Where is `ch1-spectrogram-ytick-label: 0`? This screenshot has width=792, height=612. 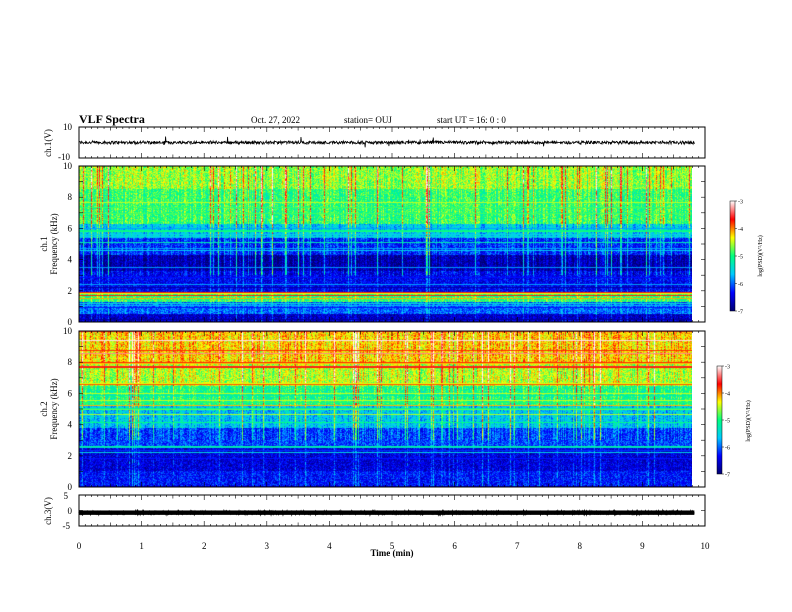
ch1-spectrogram-ytick-label: 0 is located at coordinates (70, 322).